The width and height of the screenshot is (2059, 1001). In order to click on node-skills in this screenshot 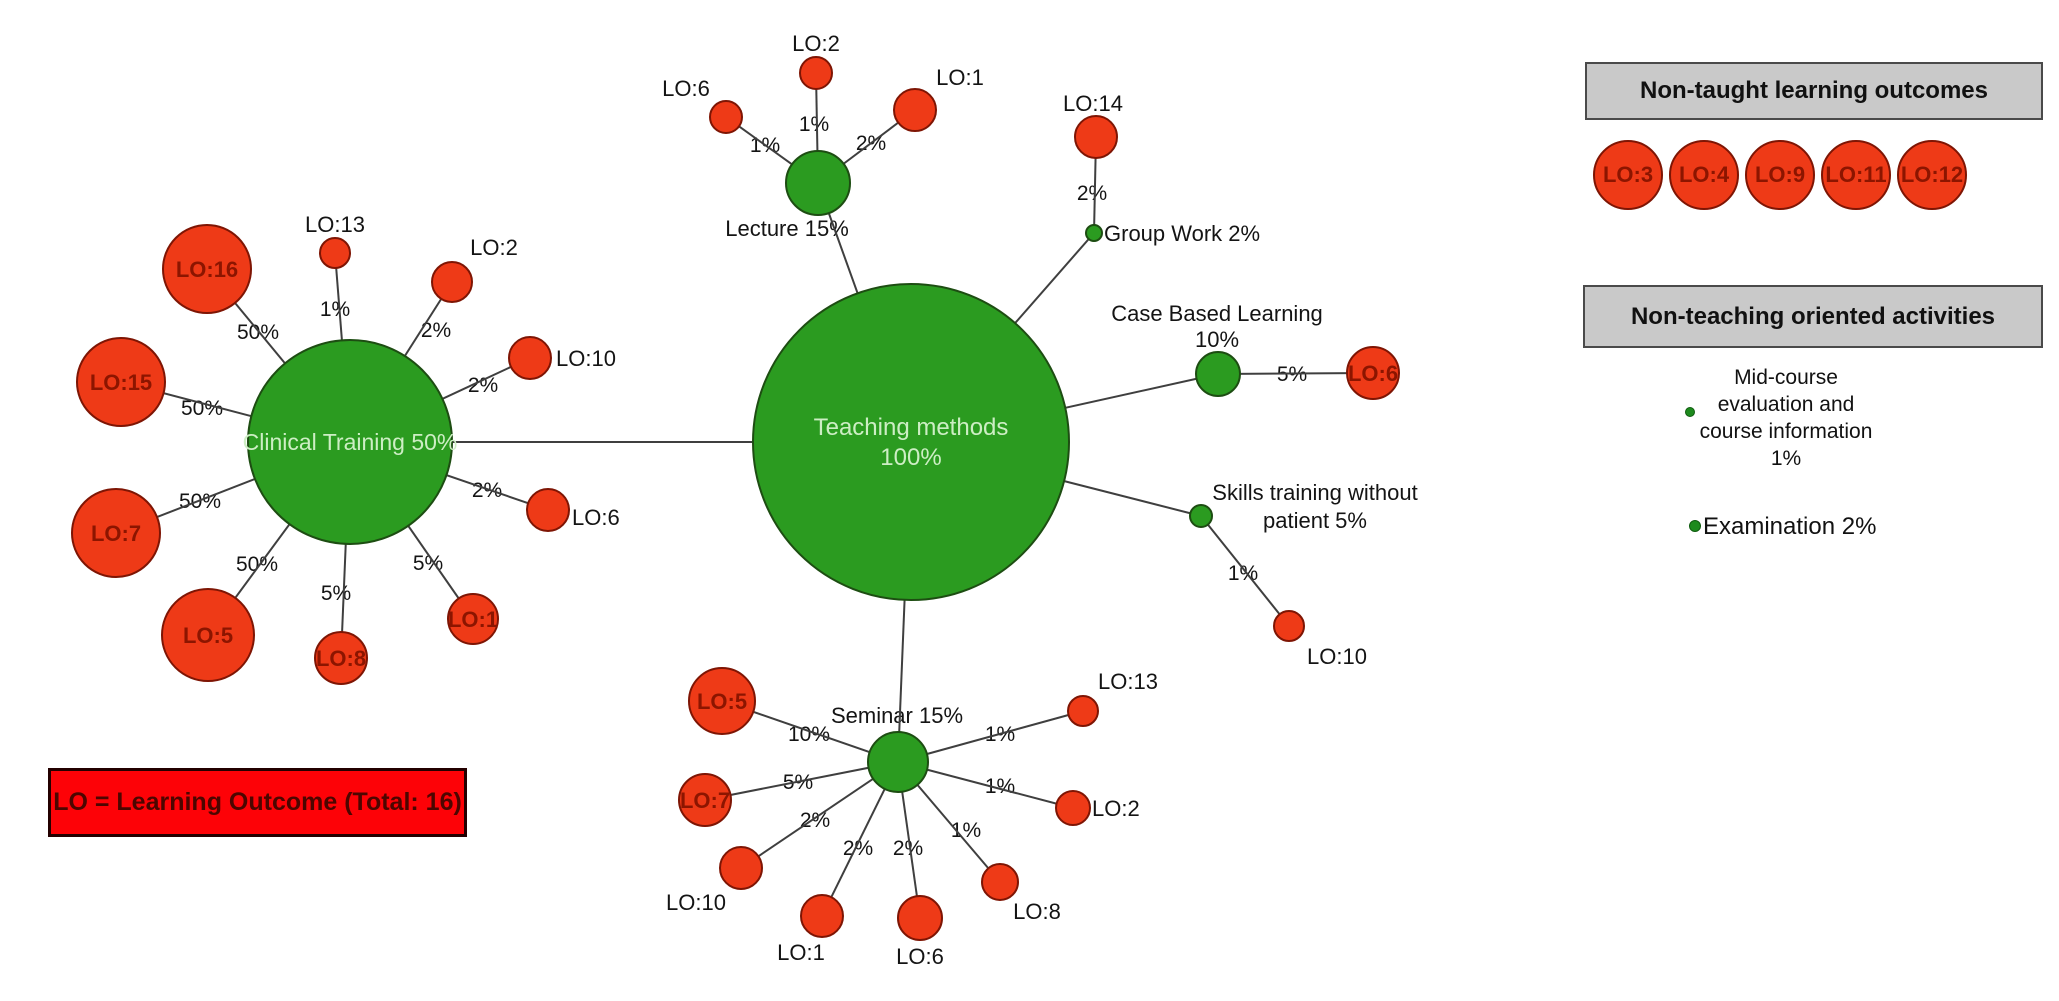, I will do `click(1201, 516)`.